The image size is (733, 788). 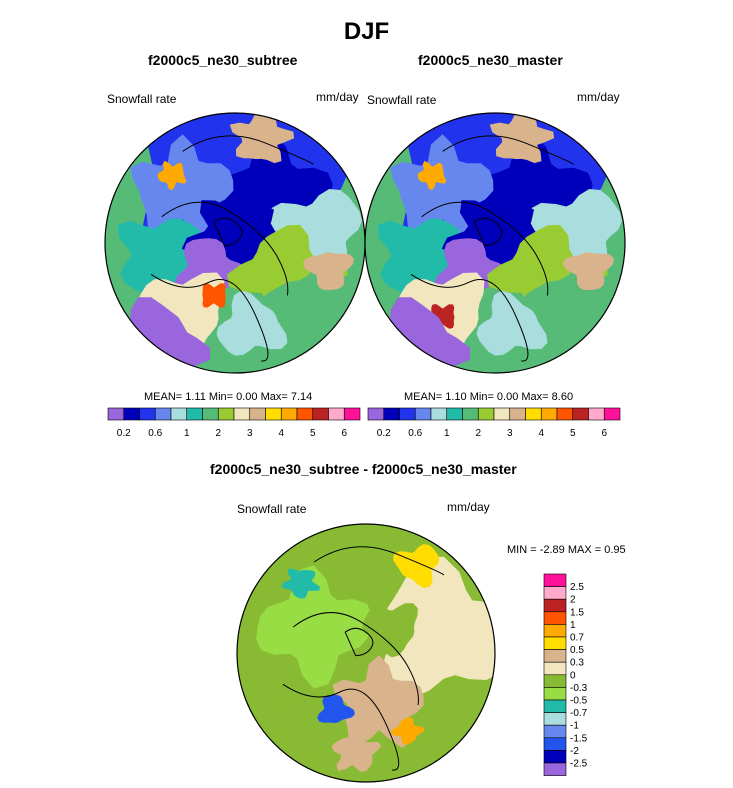 What do you see at coordinates (234, 423) in the screenshot?
I see `panel1-colorbar: 0.2 0.6 1 2 3 4 5 6` at bounding box center [234, 423].